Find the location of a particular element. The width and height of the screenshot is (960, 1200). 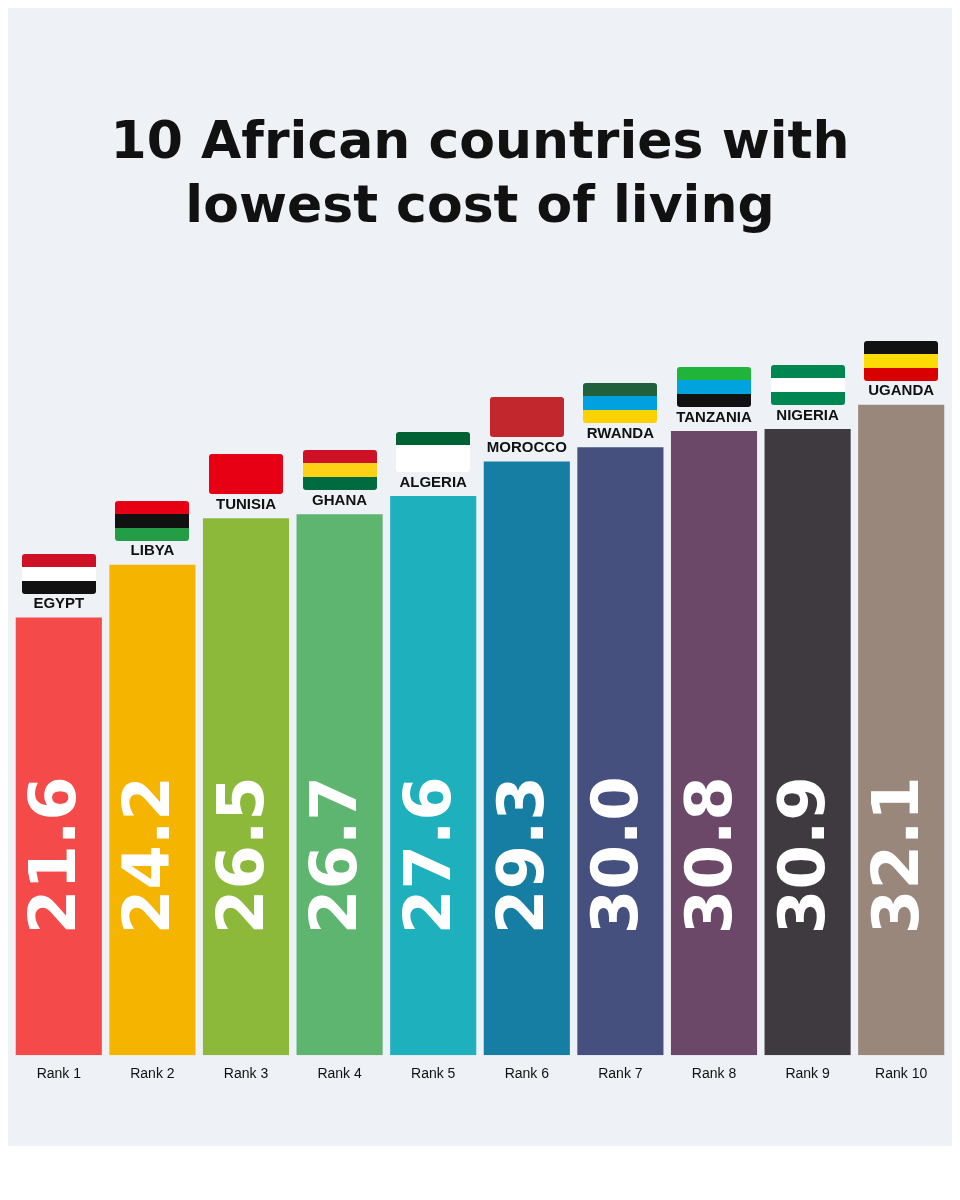

x-tick-label: Rank 6 is located at coordinates (527, 1073).